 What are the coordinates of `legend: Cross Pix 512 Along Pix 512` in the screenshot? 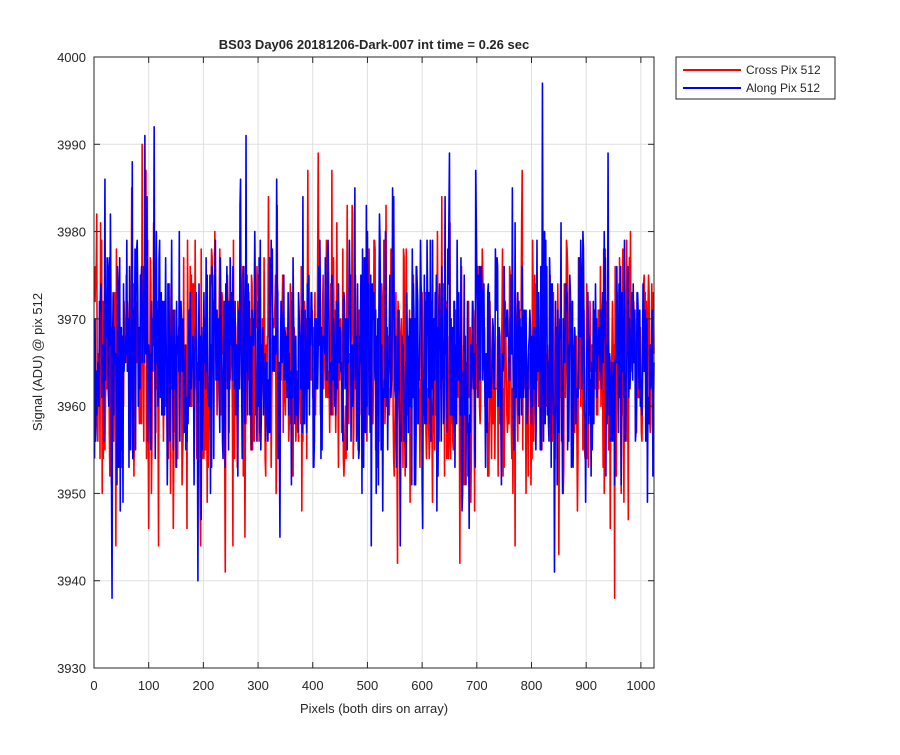 It's located at (755, 78).